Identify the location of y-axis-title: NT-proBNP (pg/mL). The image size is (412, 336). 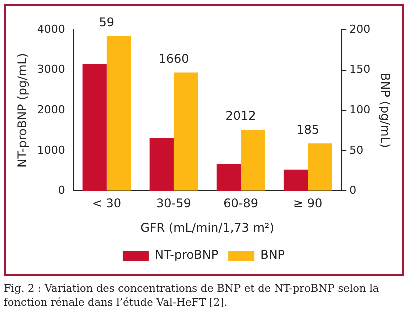
(22, 110).